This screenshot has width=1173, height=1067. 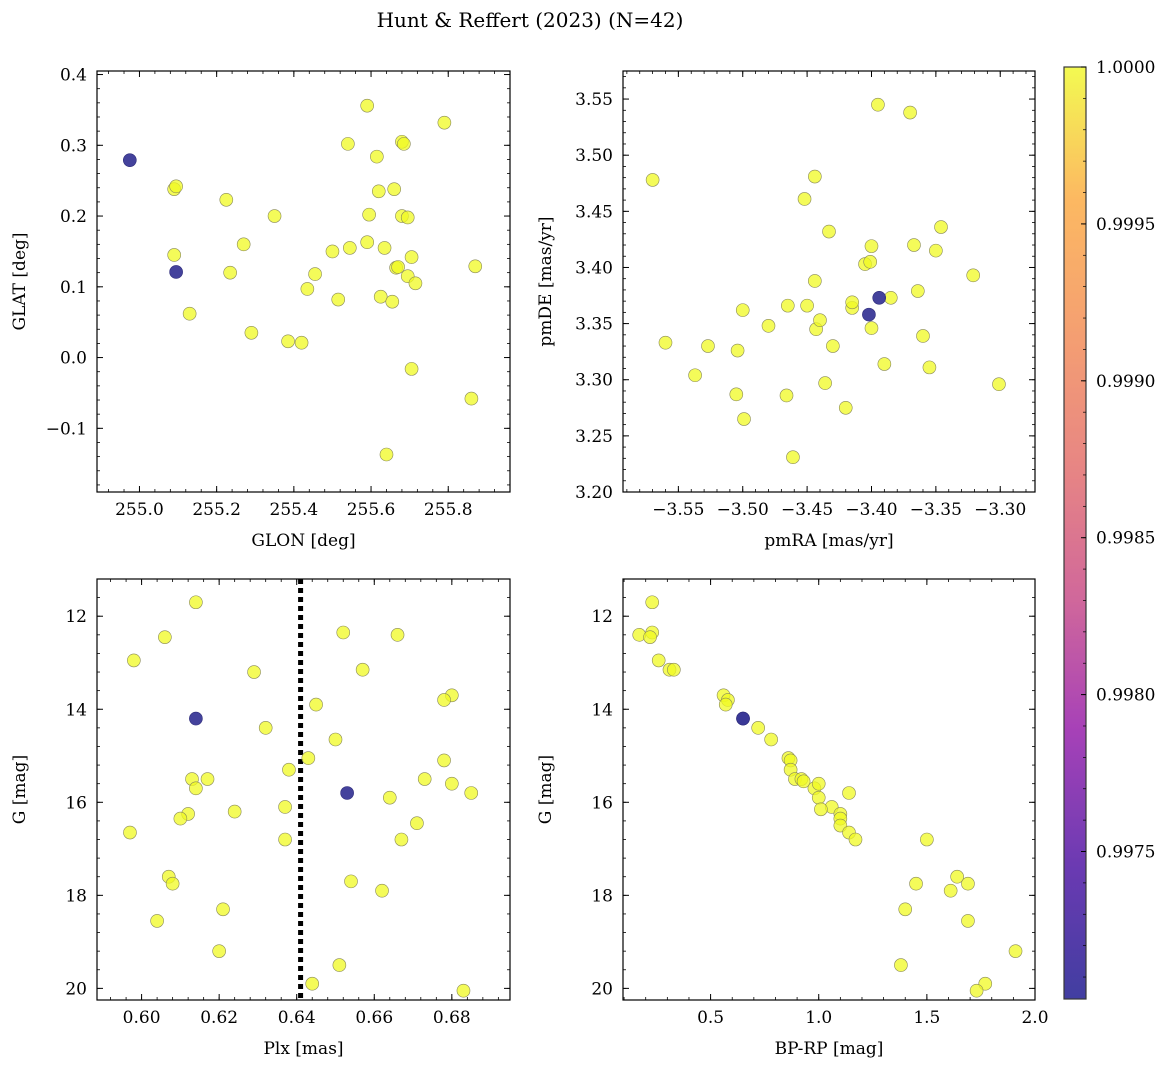 I want to click on x-tick-label: −3.30, so click(x=1000, y=510).